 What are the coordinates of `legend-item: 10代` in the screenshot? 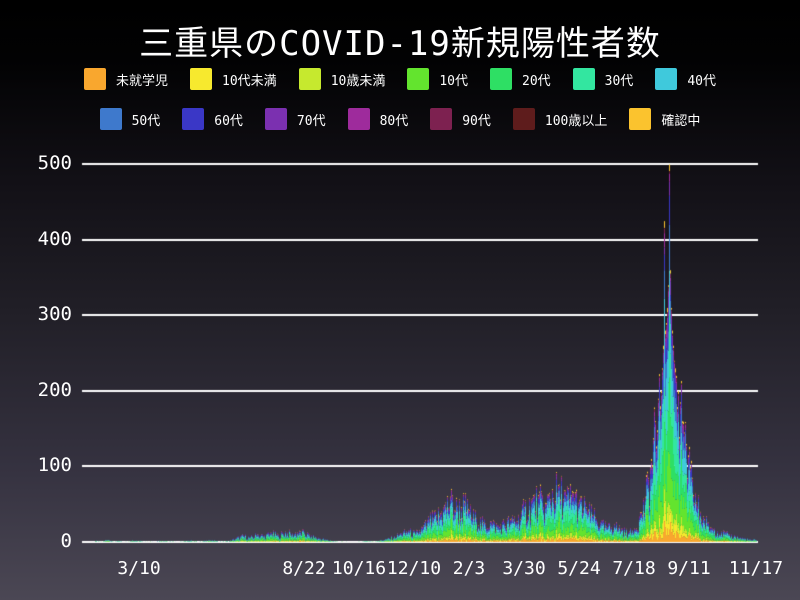 It's located at (437, 79).